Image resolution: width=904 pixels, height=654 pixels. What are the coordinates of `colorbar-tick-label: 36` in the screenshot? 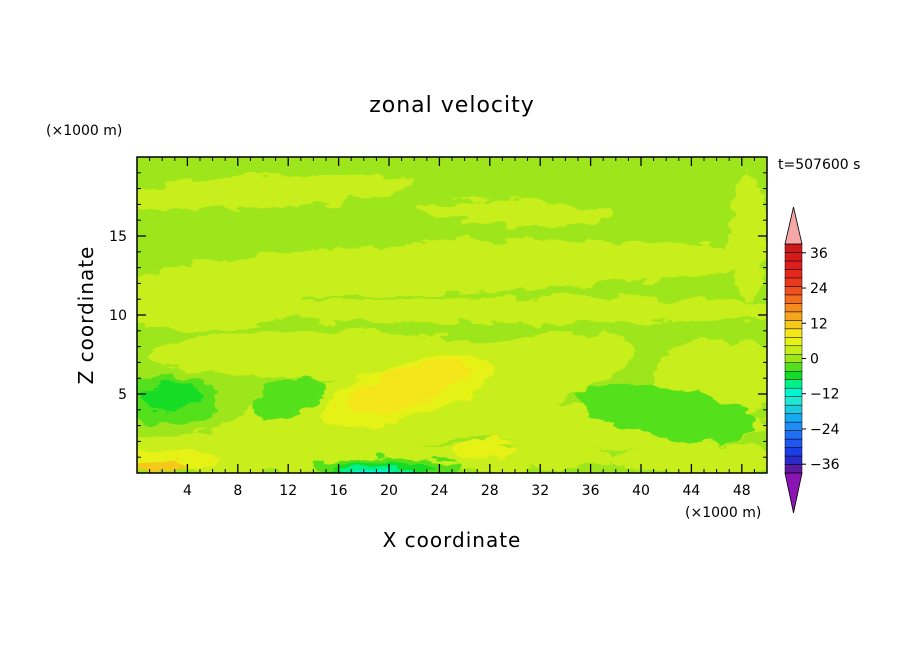 It's located at (819, 254).